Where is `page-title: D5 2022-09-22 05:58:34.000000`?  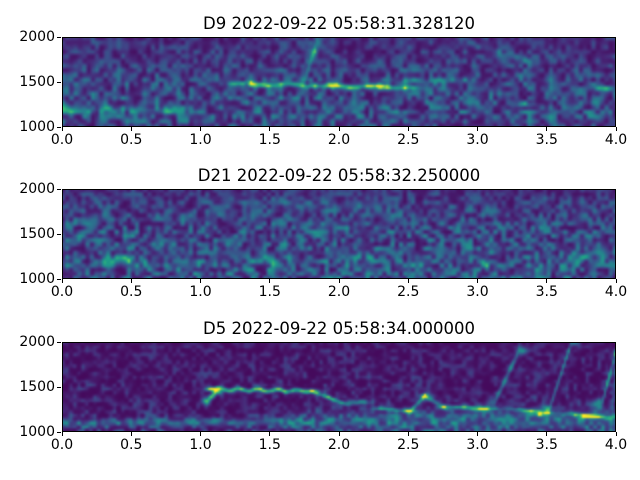 page-title: D5 2022-09-22 05:58:34.000000 is located at coordinates (339, 328).